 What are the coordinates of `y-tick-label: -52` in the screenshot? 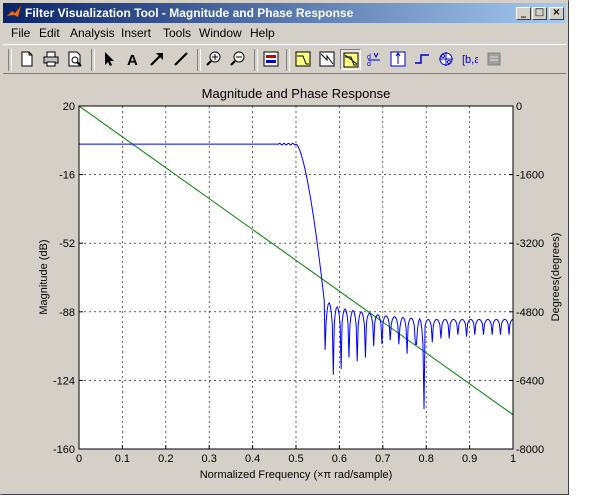 It's located at (67, 244).